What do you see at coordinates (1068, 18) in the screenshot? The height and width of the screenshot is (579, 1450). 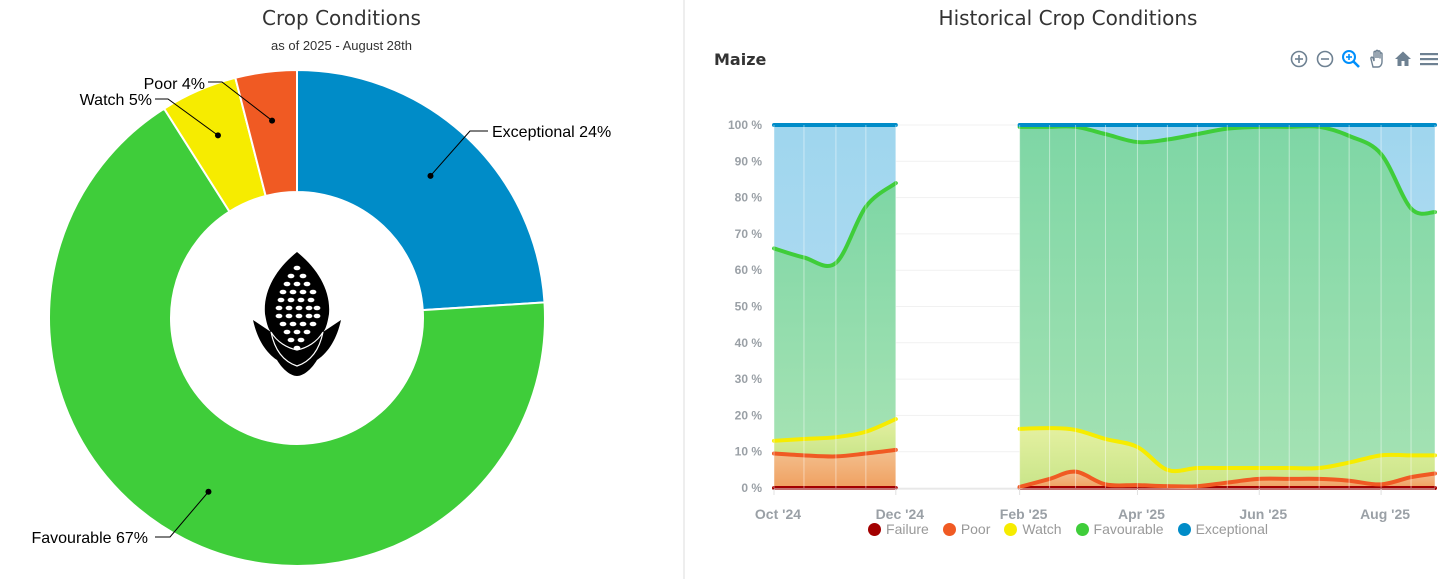 I see `historical-title: Historical Crop Conditions` at bounding box center [1068, 18].